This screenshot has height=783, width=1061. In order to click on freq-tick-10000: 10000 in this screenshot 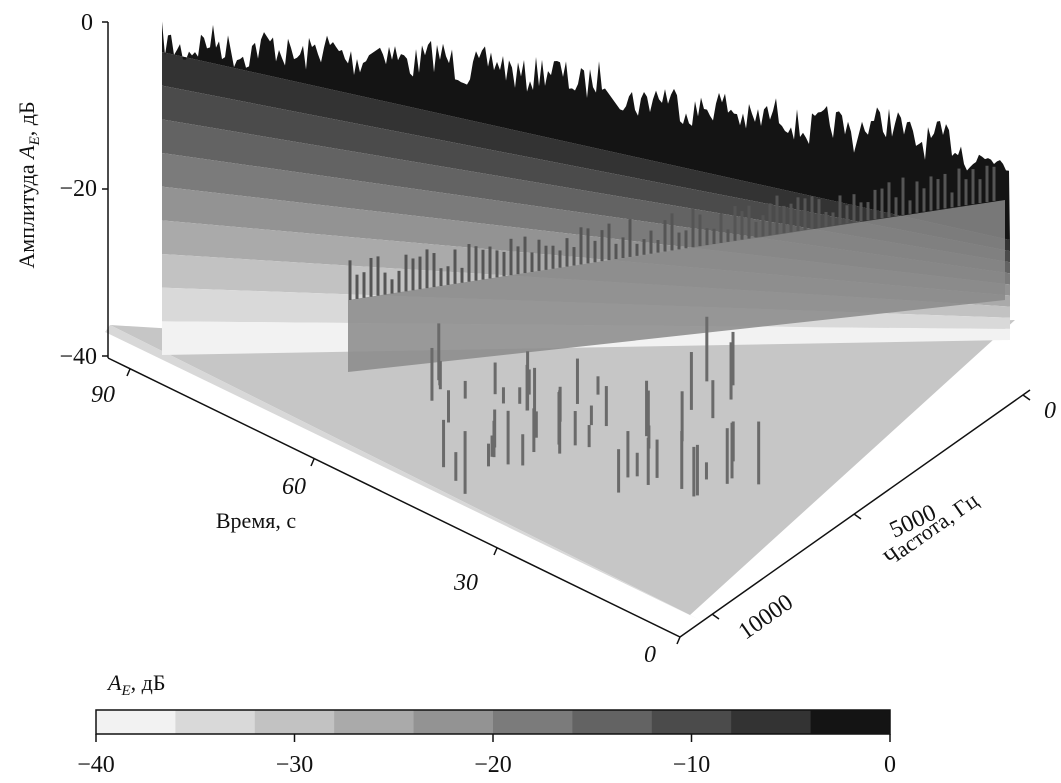, I will do `click(766, 617)`.